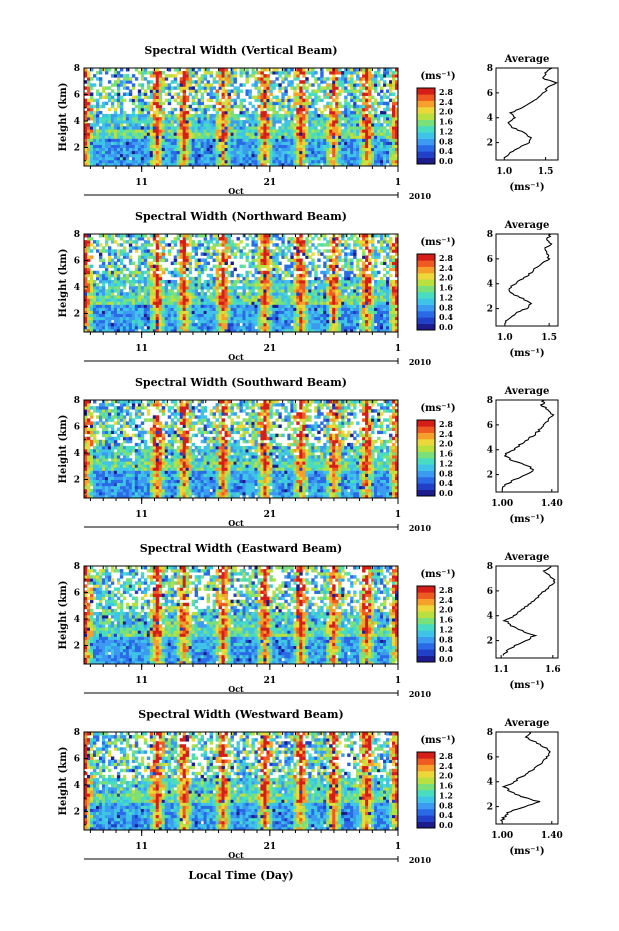 The height and width of the screenshot is (931, 619). Describe the element at coordinates (426, 104) in the screenshot. I see `colorbar-swatch` at that location.